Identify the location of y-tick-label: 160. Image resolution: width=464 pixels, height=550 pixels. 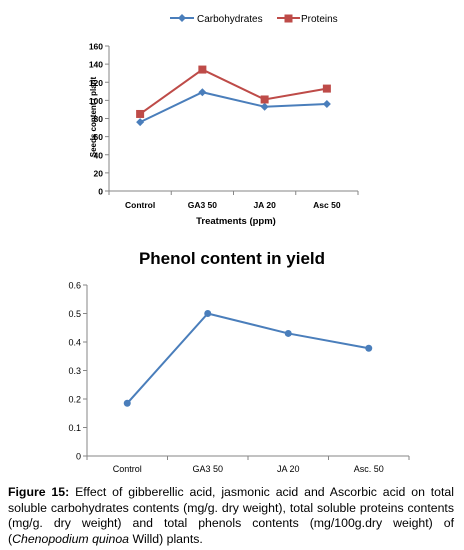
(96, 47).